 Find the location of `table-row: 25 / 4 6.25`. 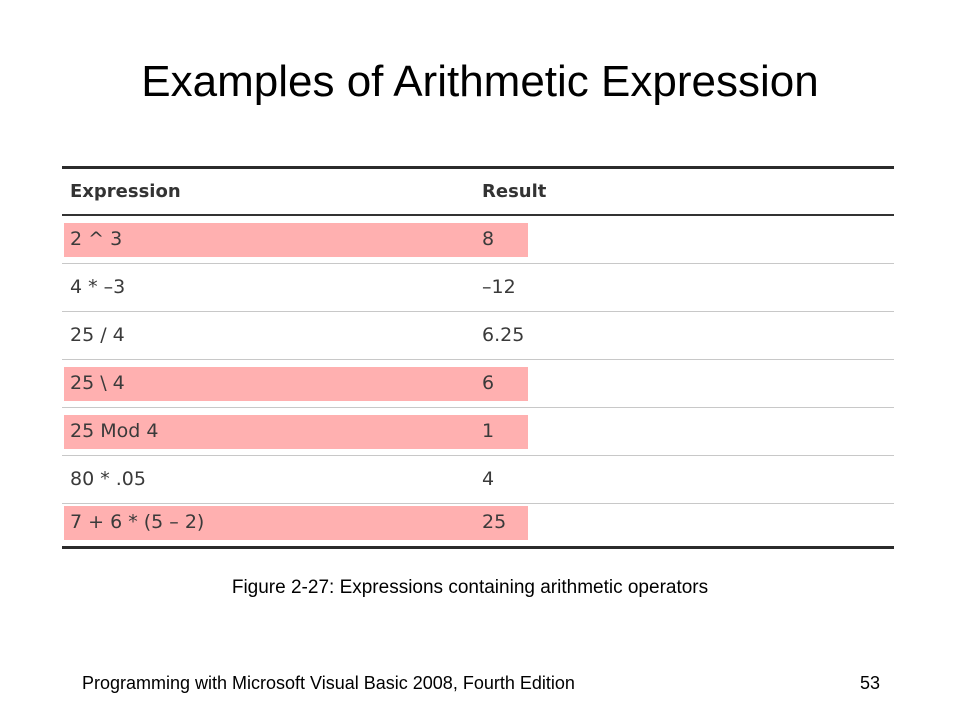

table-row: 25 / 4 6.25 is located at coordinates (478, 335).